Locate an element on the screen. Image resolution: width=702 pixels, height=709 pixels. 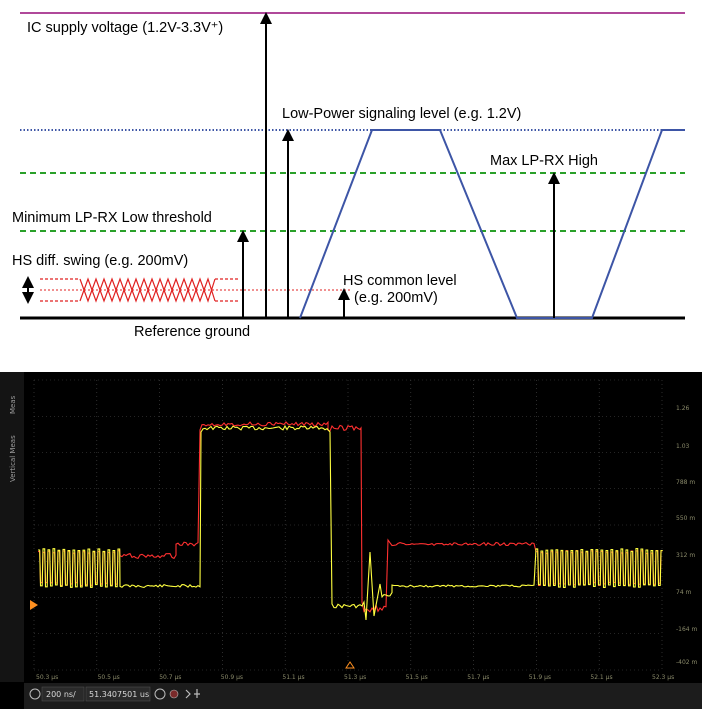
lp-signal-waveform is located at coordinates (492, 224).